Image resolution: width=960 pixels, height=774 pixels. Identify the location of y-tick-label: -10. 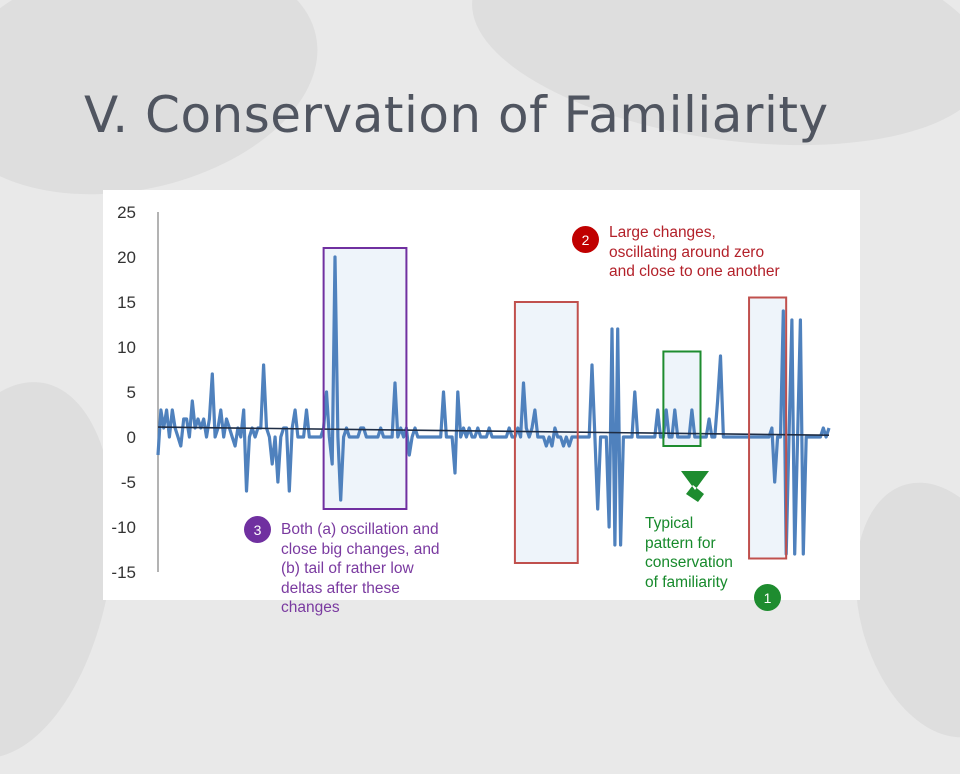
(123, 527).